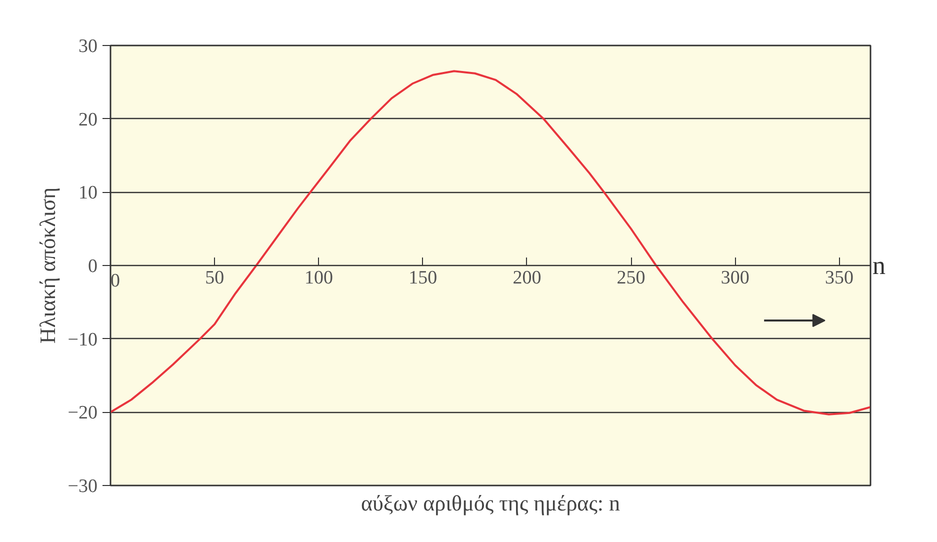  Describe the element at coordinates (423, 278) in the screenshot. I see `x-tick-label: 150` at that location.